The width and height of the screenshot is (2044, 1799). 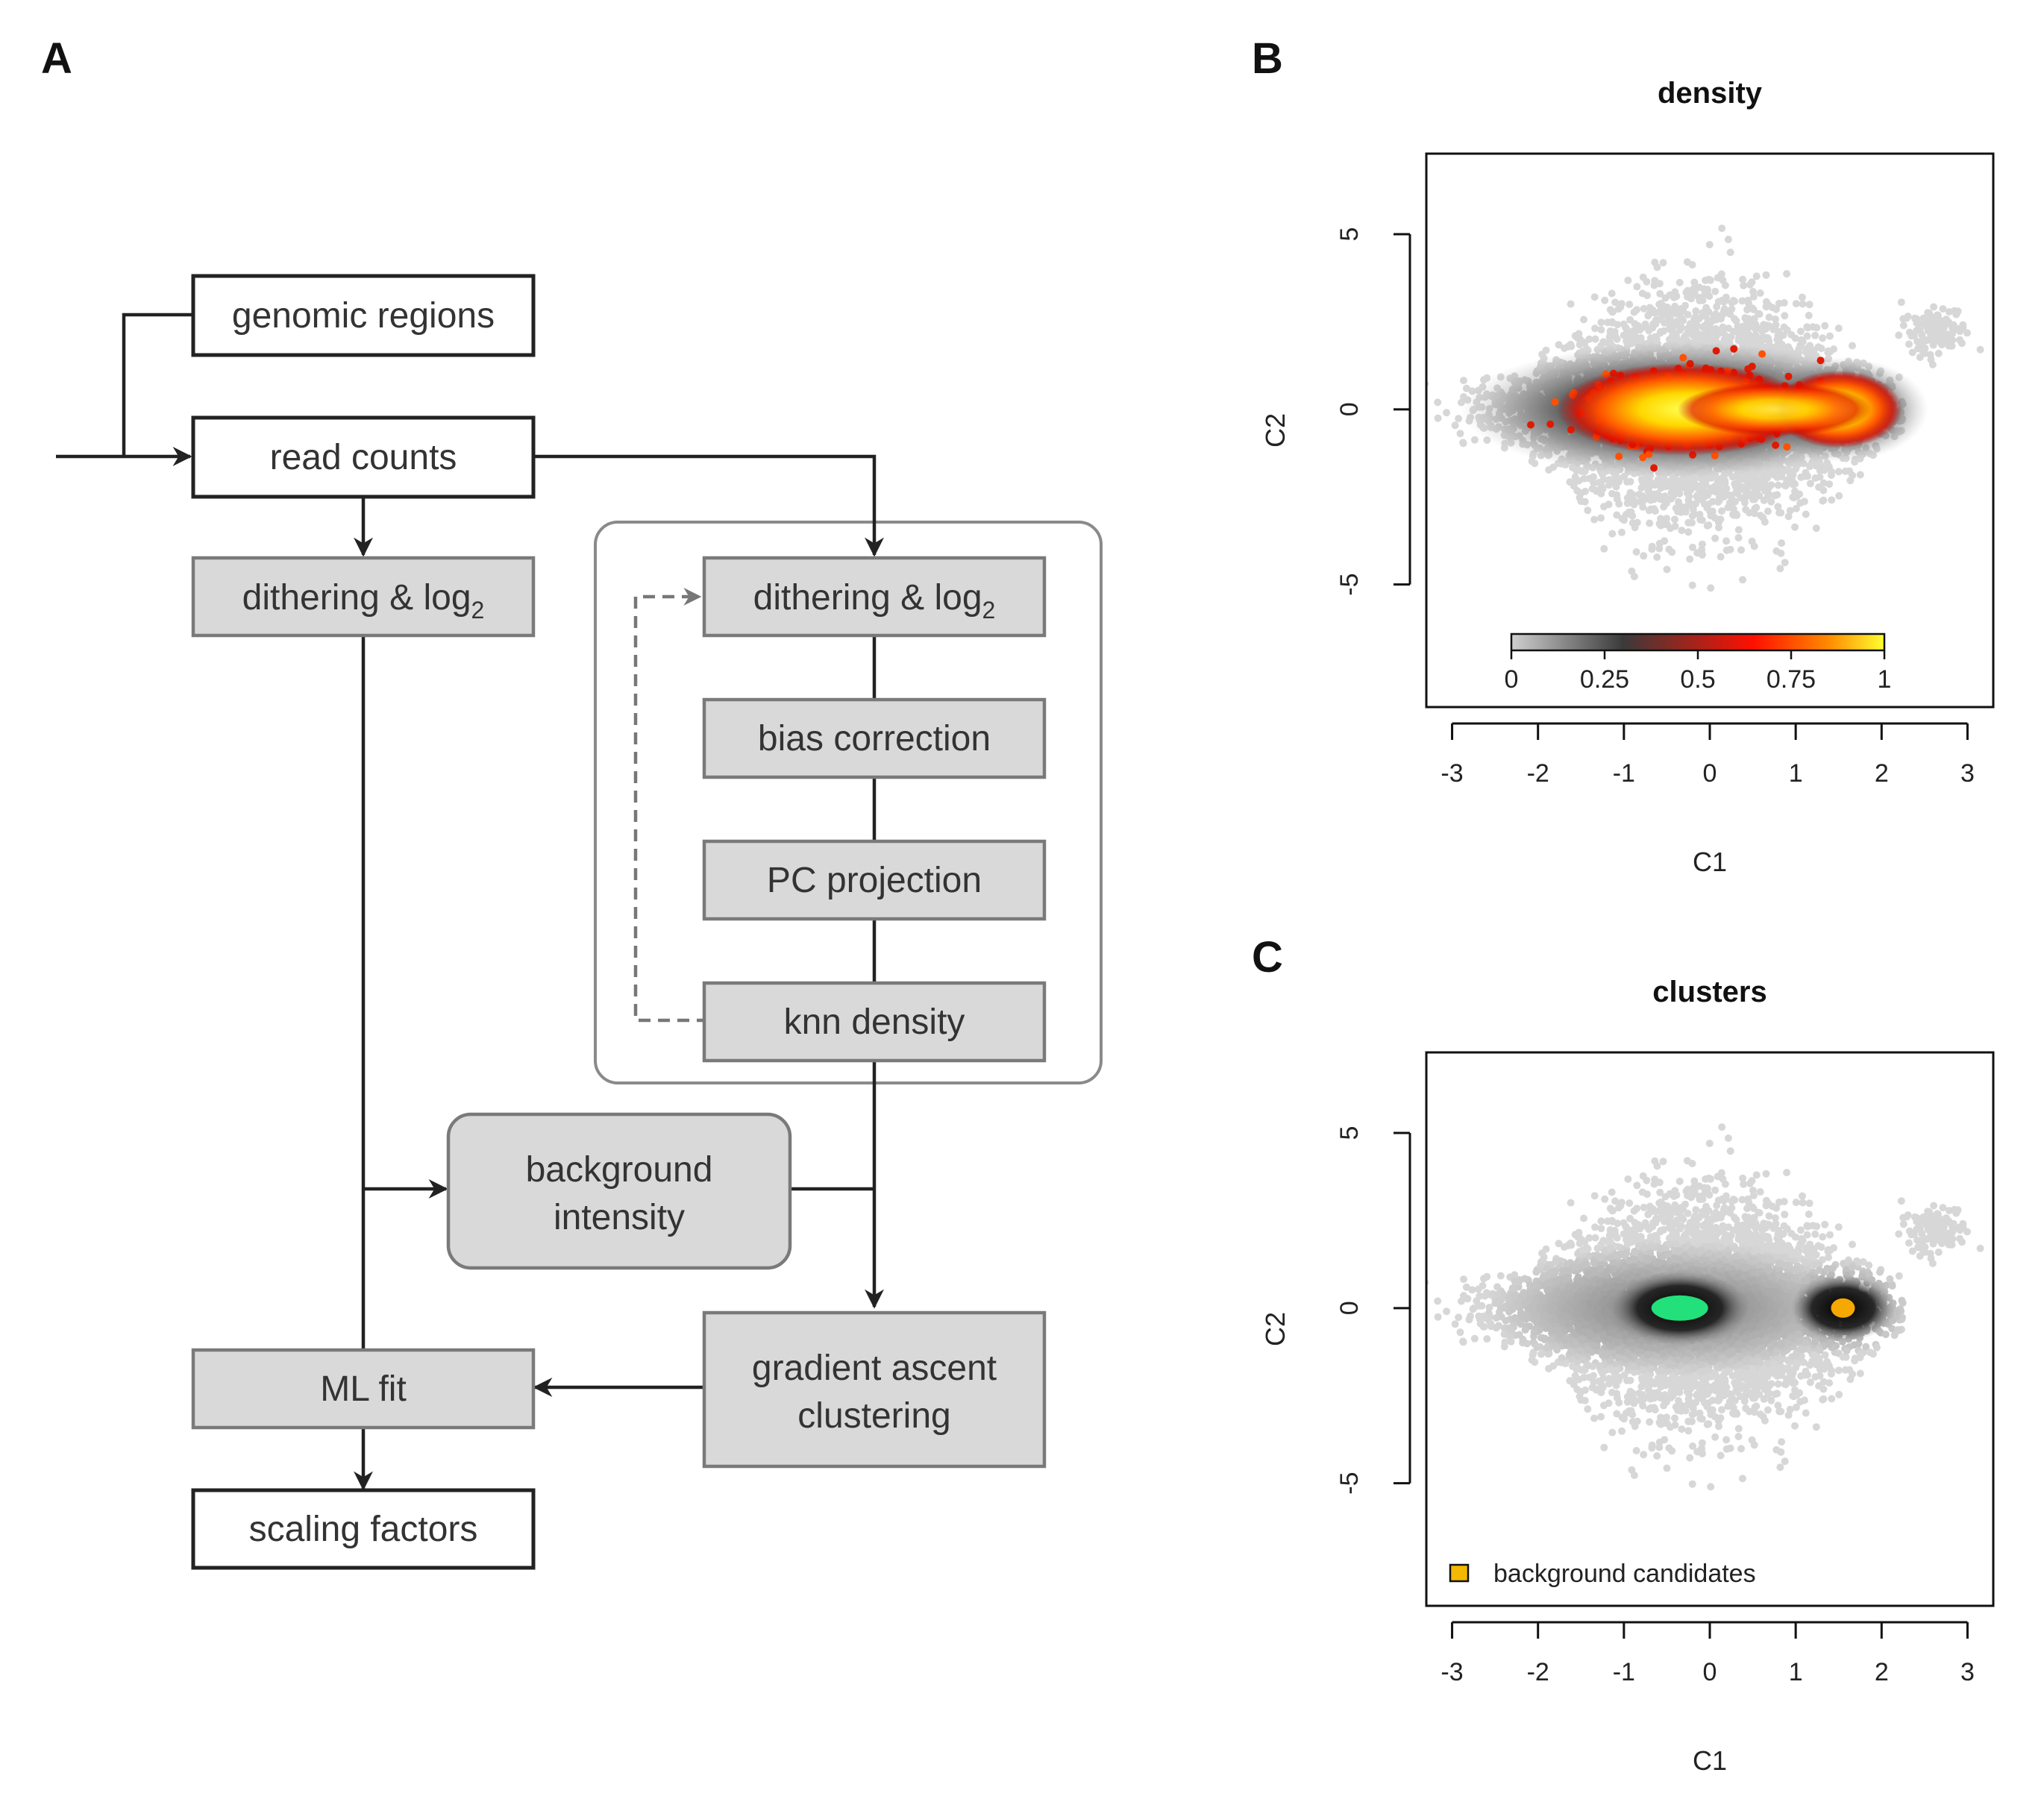 What do you see at coordinates (619, 1217) in the screenshot?
I see `background-label-line2: intensity` at bounding box center [619, 1217].